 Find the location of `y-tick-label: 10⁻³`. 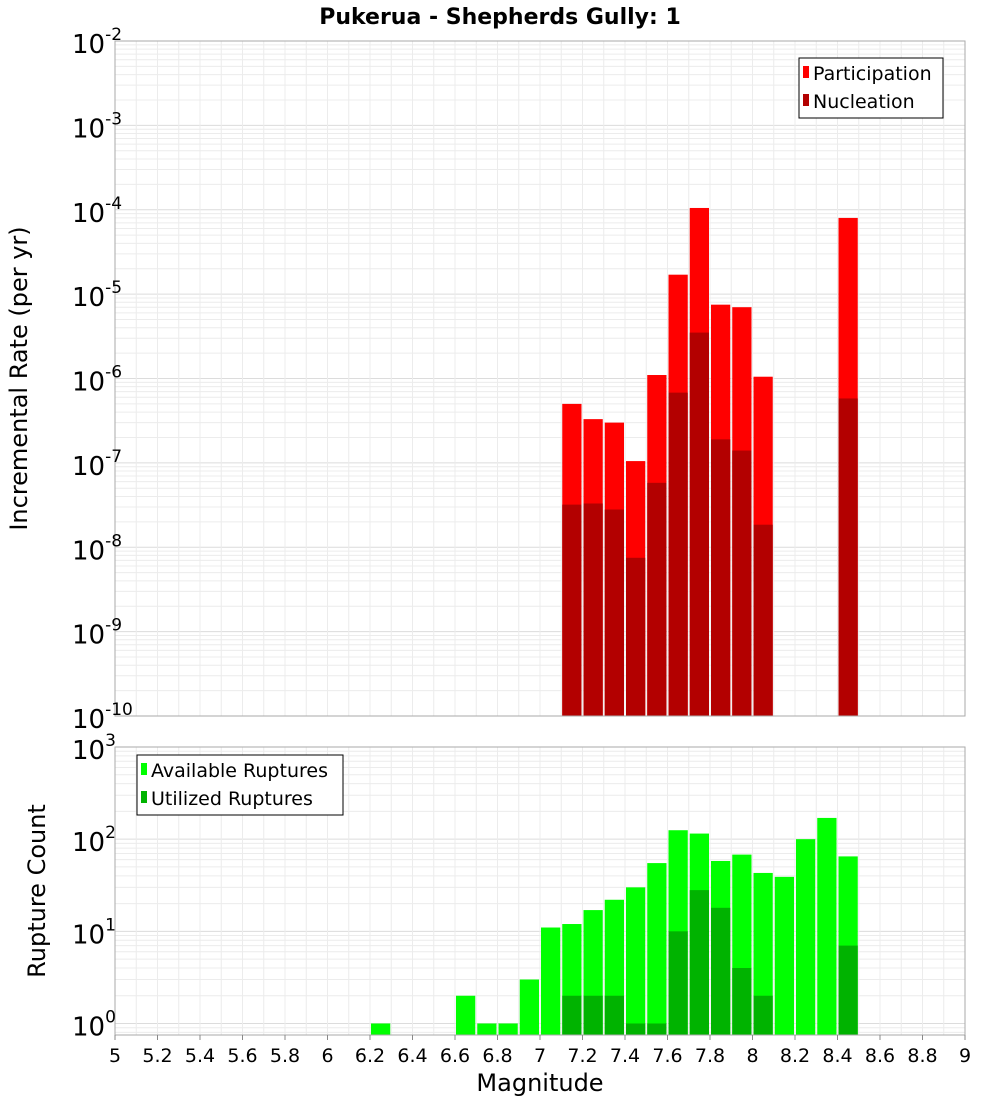

y-tick-label: 10⁻³ is located at coordinates (97, 126).